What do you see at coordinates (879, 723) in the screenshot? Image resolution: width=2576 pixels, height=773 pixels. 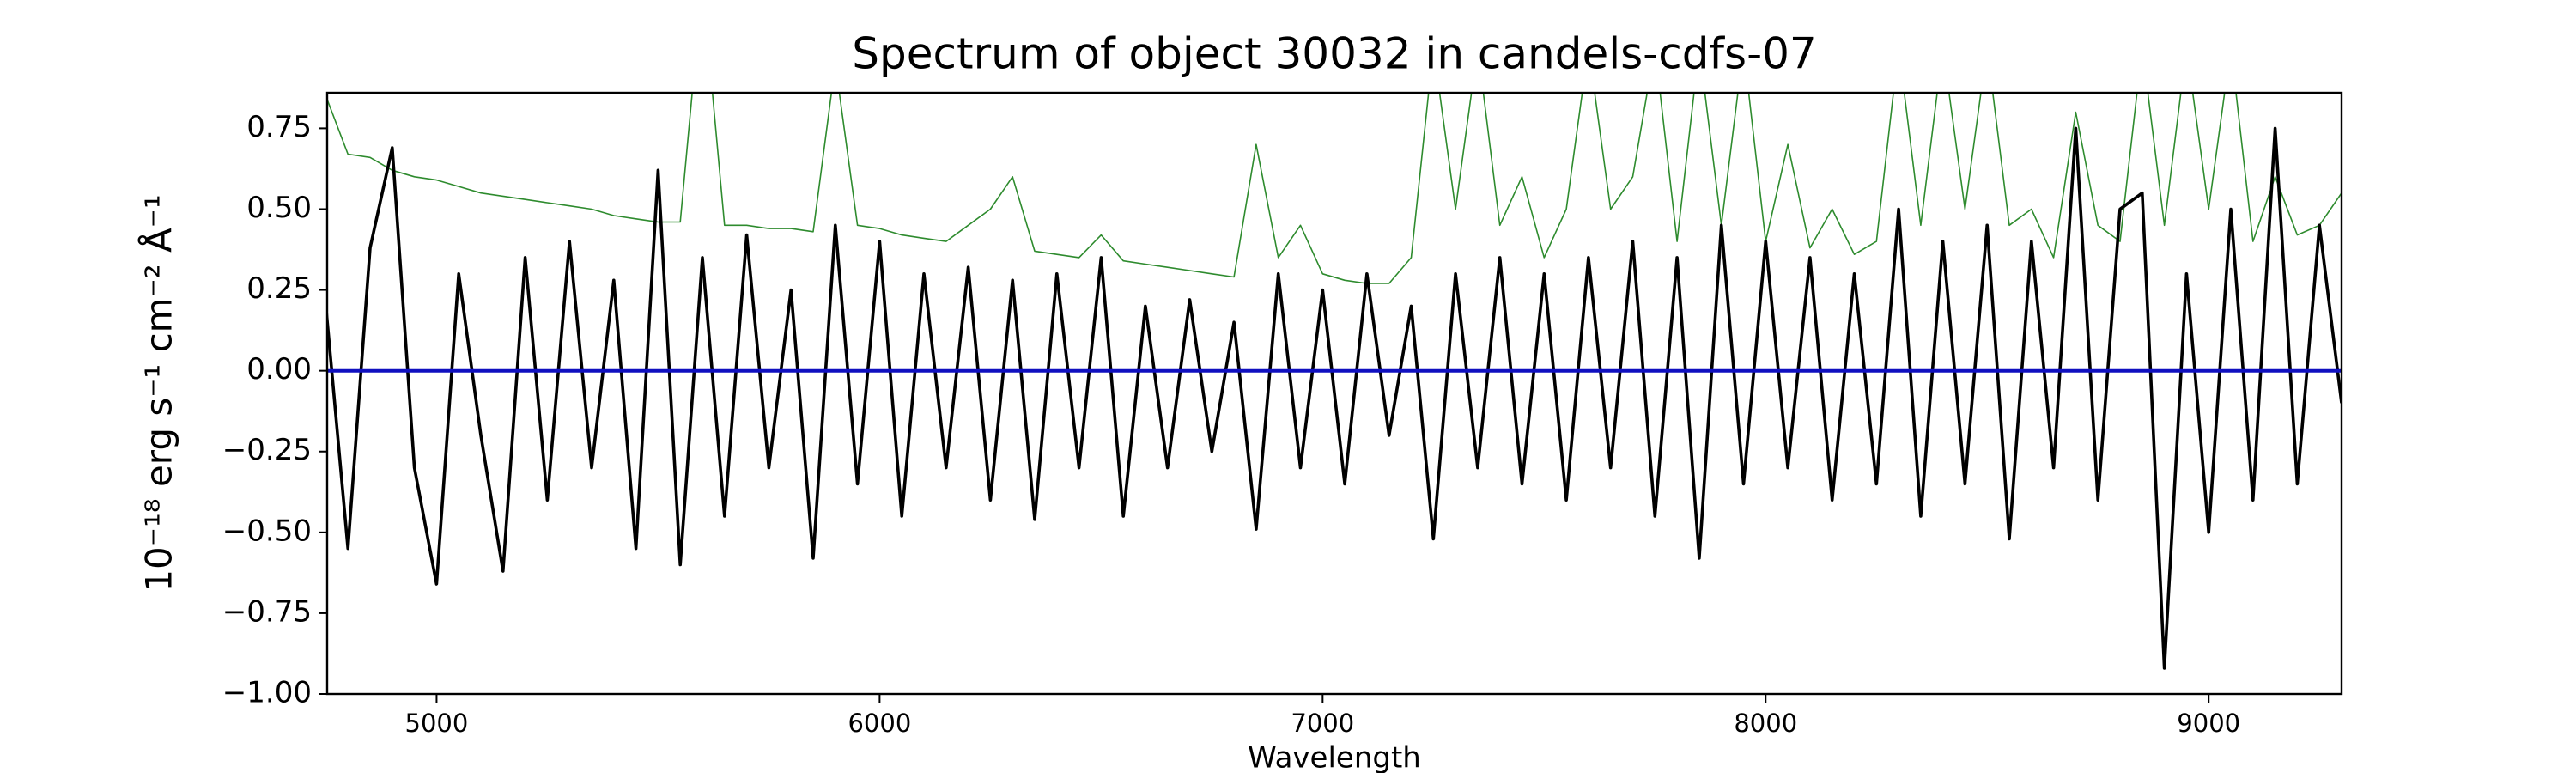 I see `x-tick-label: 6000` at bounding box center [879, 723].